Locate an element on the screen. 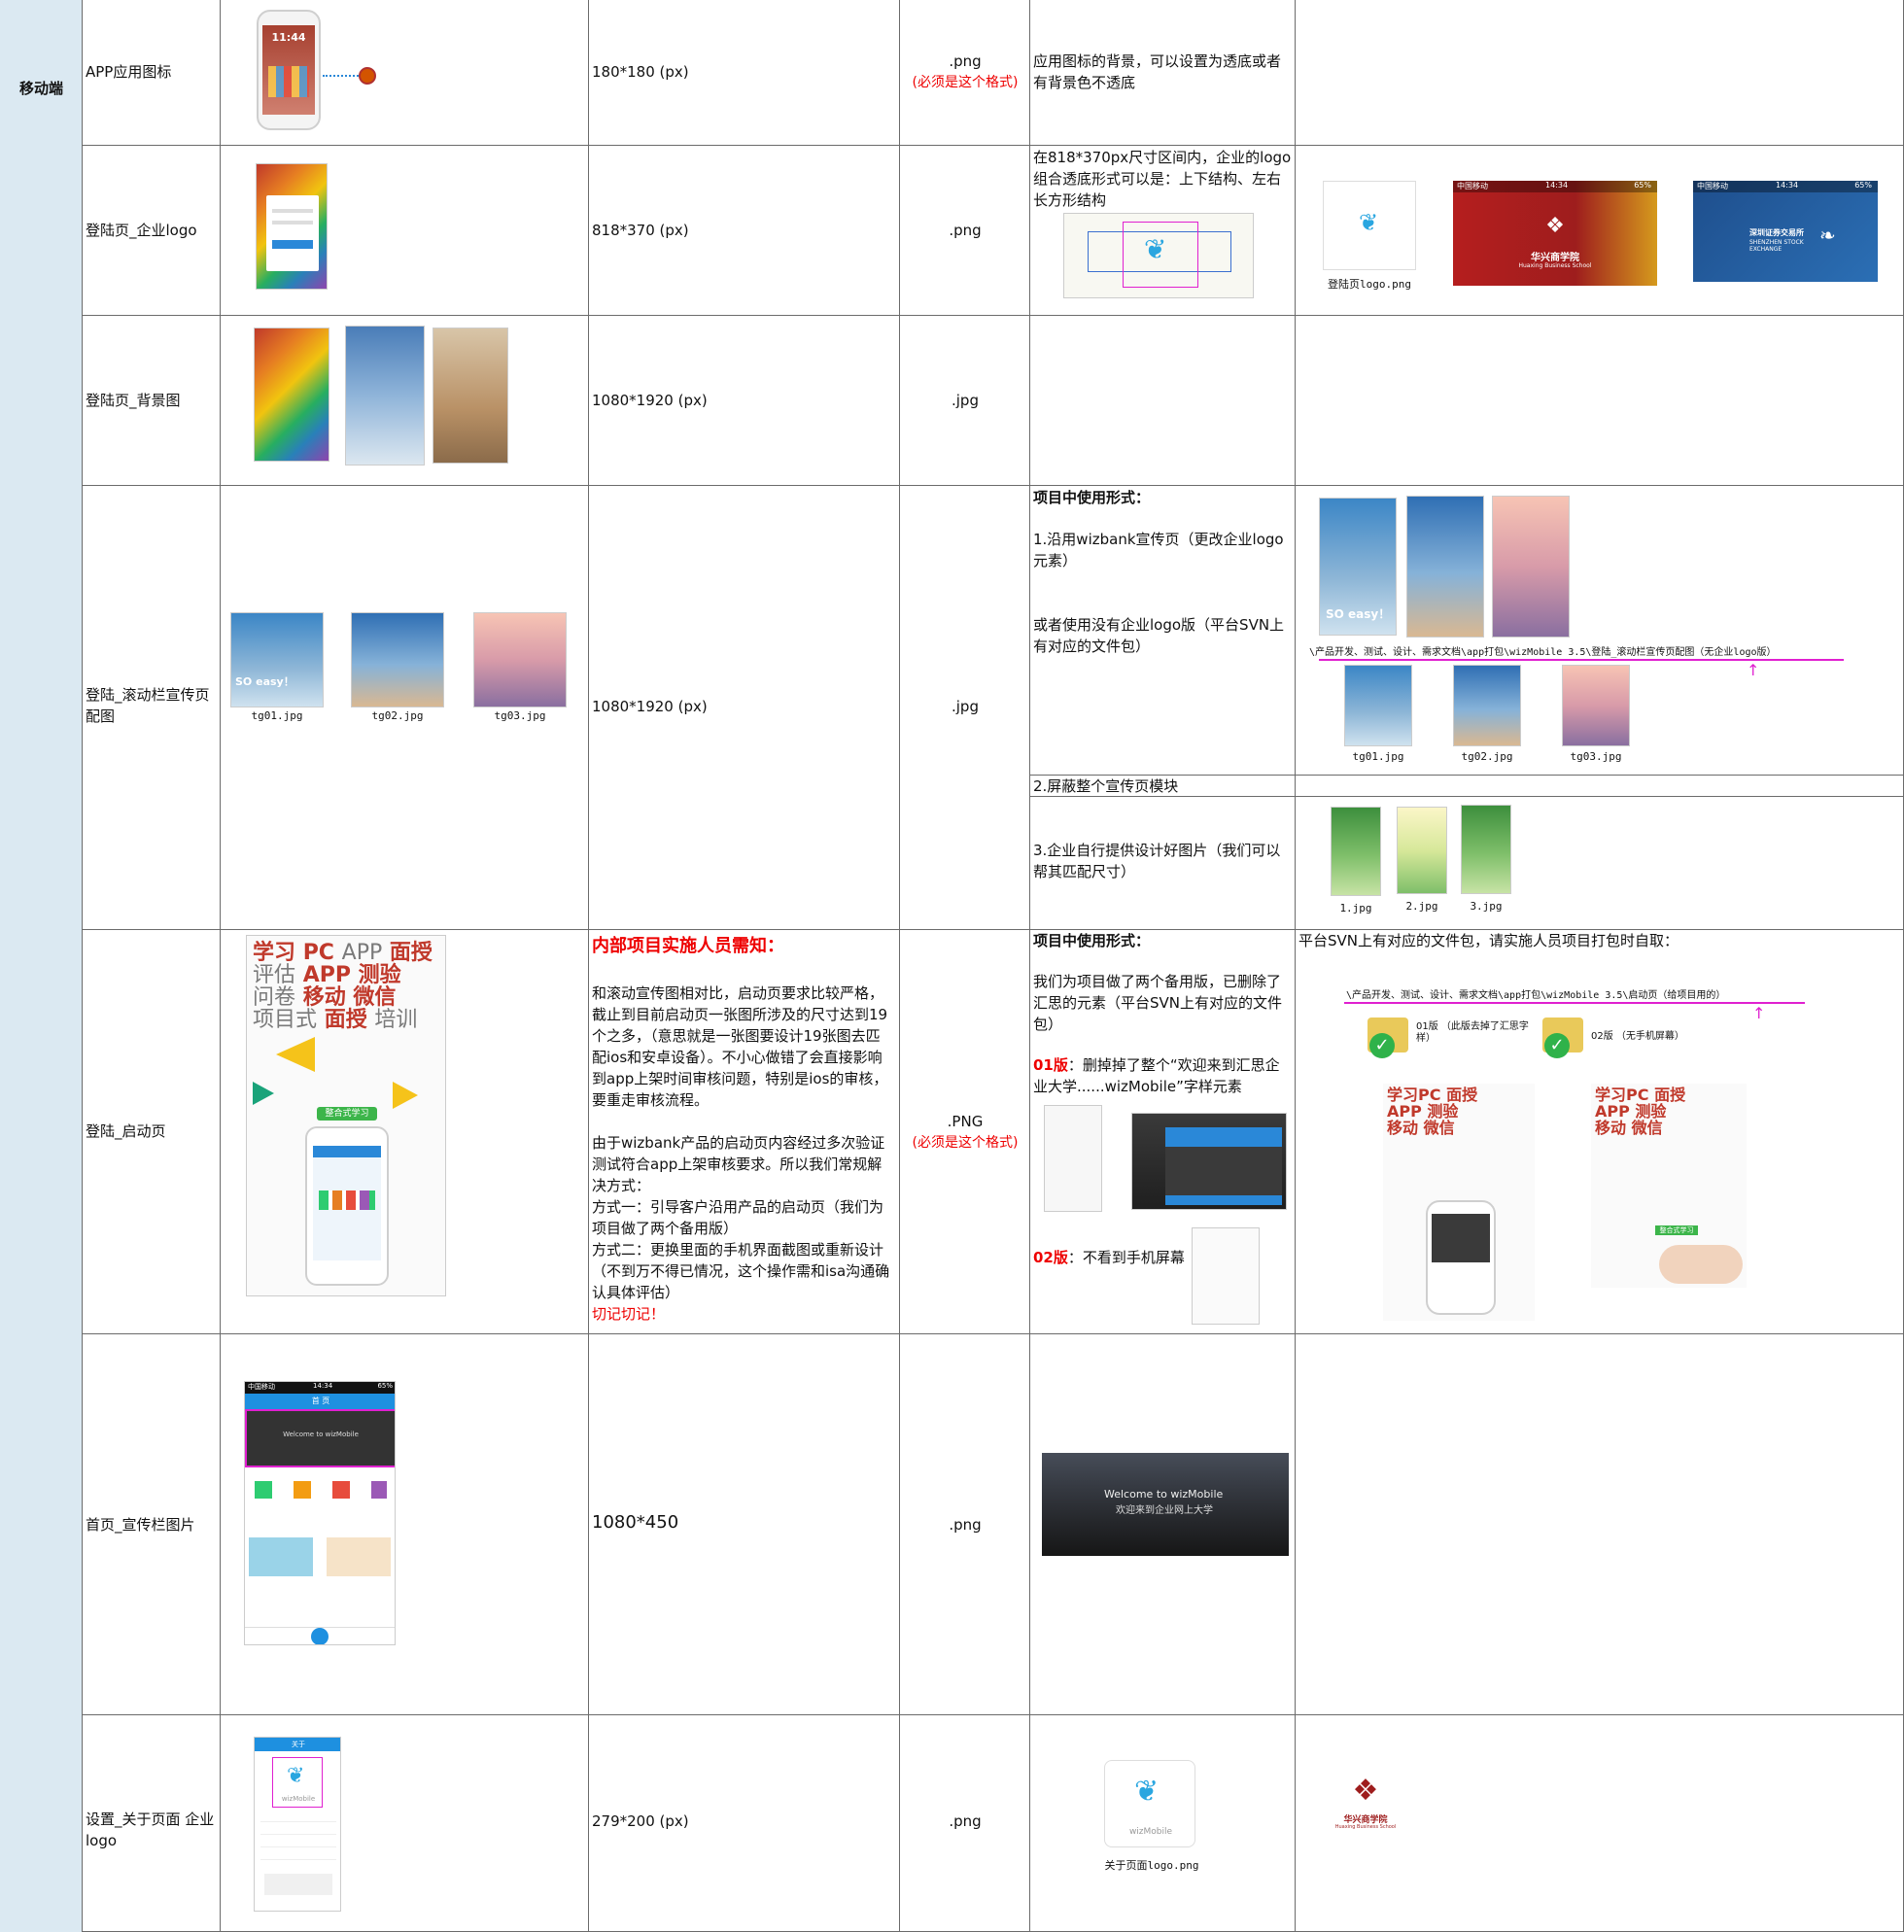 This screenshot has height=1932, width=1904. course-card is located at coordinates (281, 1556).